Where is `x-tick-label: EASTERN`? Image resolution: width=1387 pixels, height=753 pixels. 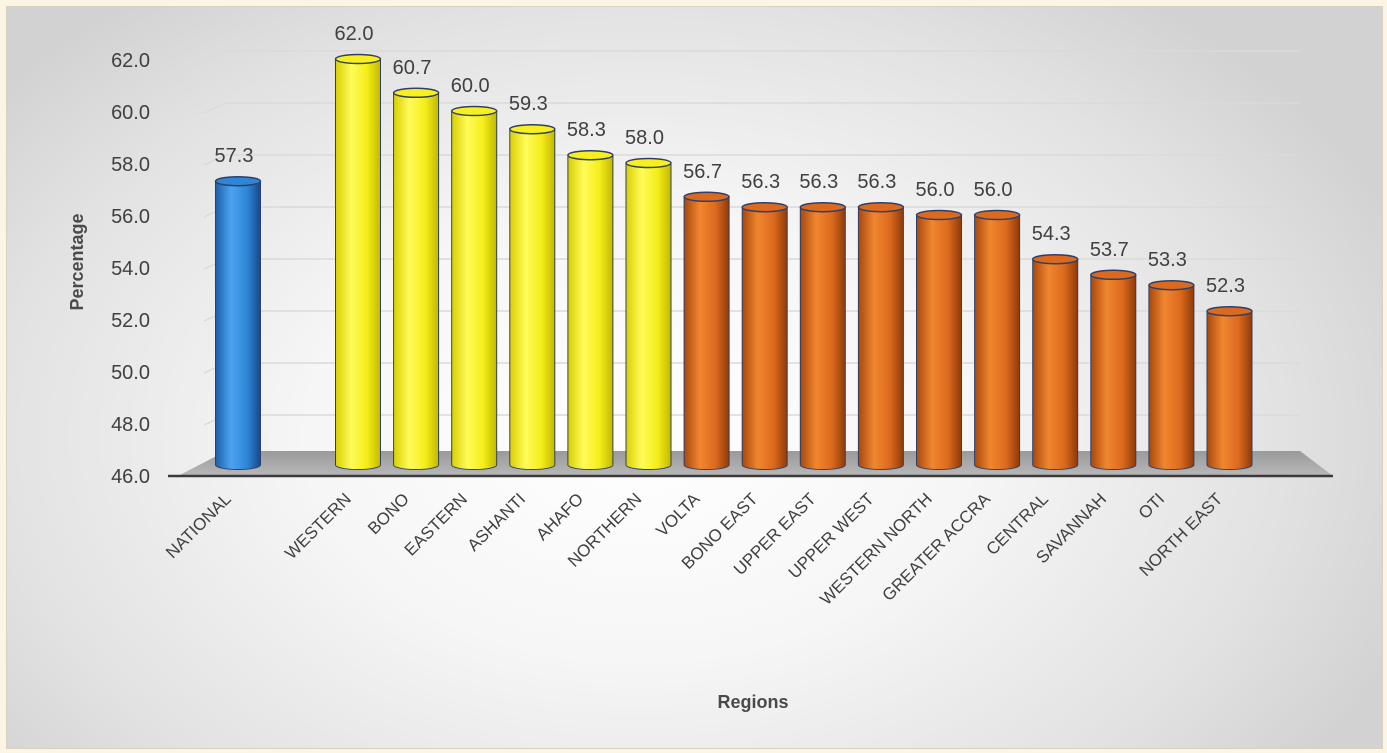 x-tick-label: EASTERN is located at coordinates (436, 524).